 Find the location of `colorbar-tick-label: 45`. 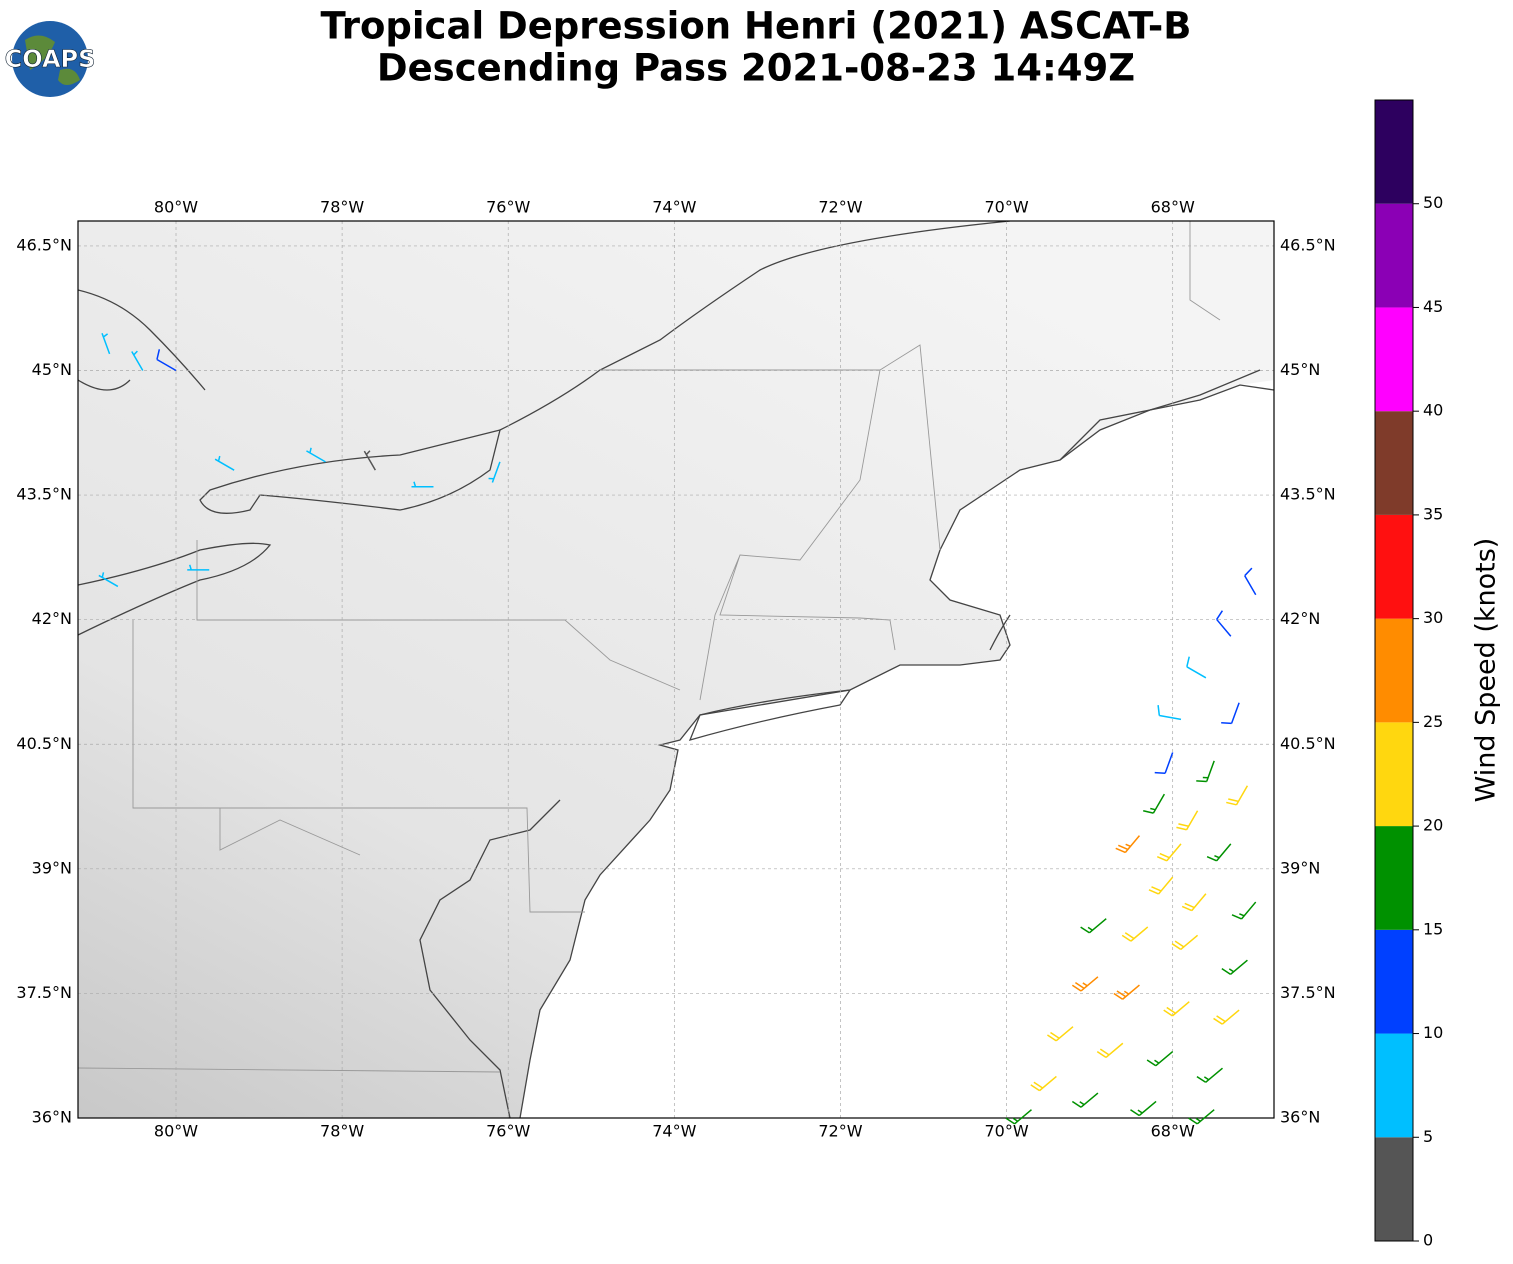

colorbar-tick-label: 45 is located at coordinates (1433, 306).